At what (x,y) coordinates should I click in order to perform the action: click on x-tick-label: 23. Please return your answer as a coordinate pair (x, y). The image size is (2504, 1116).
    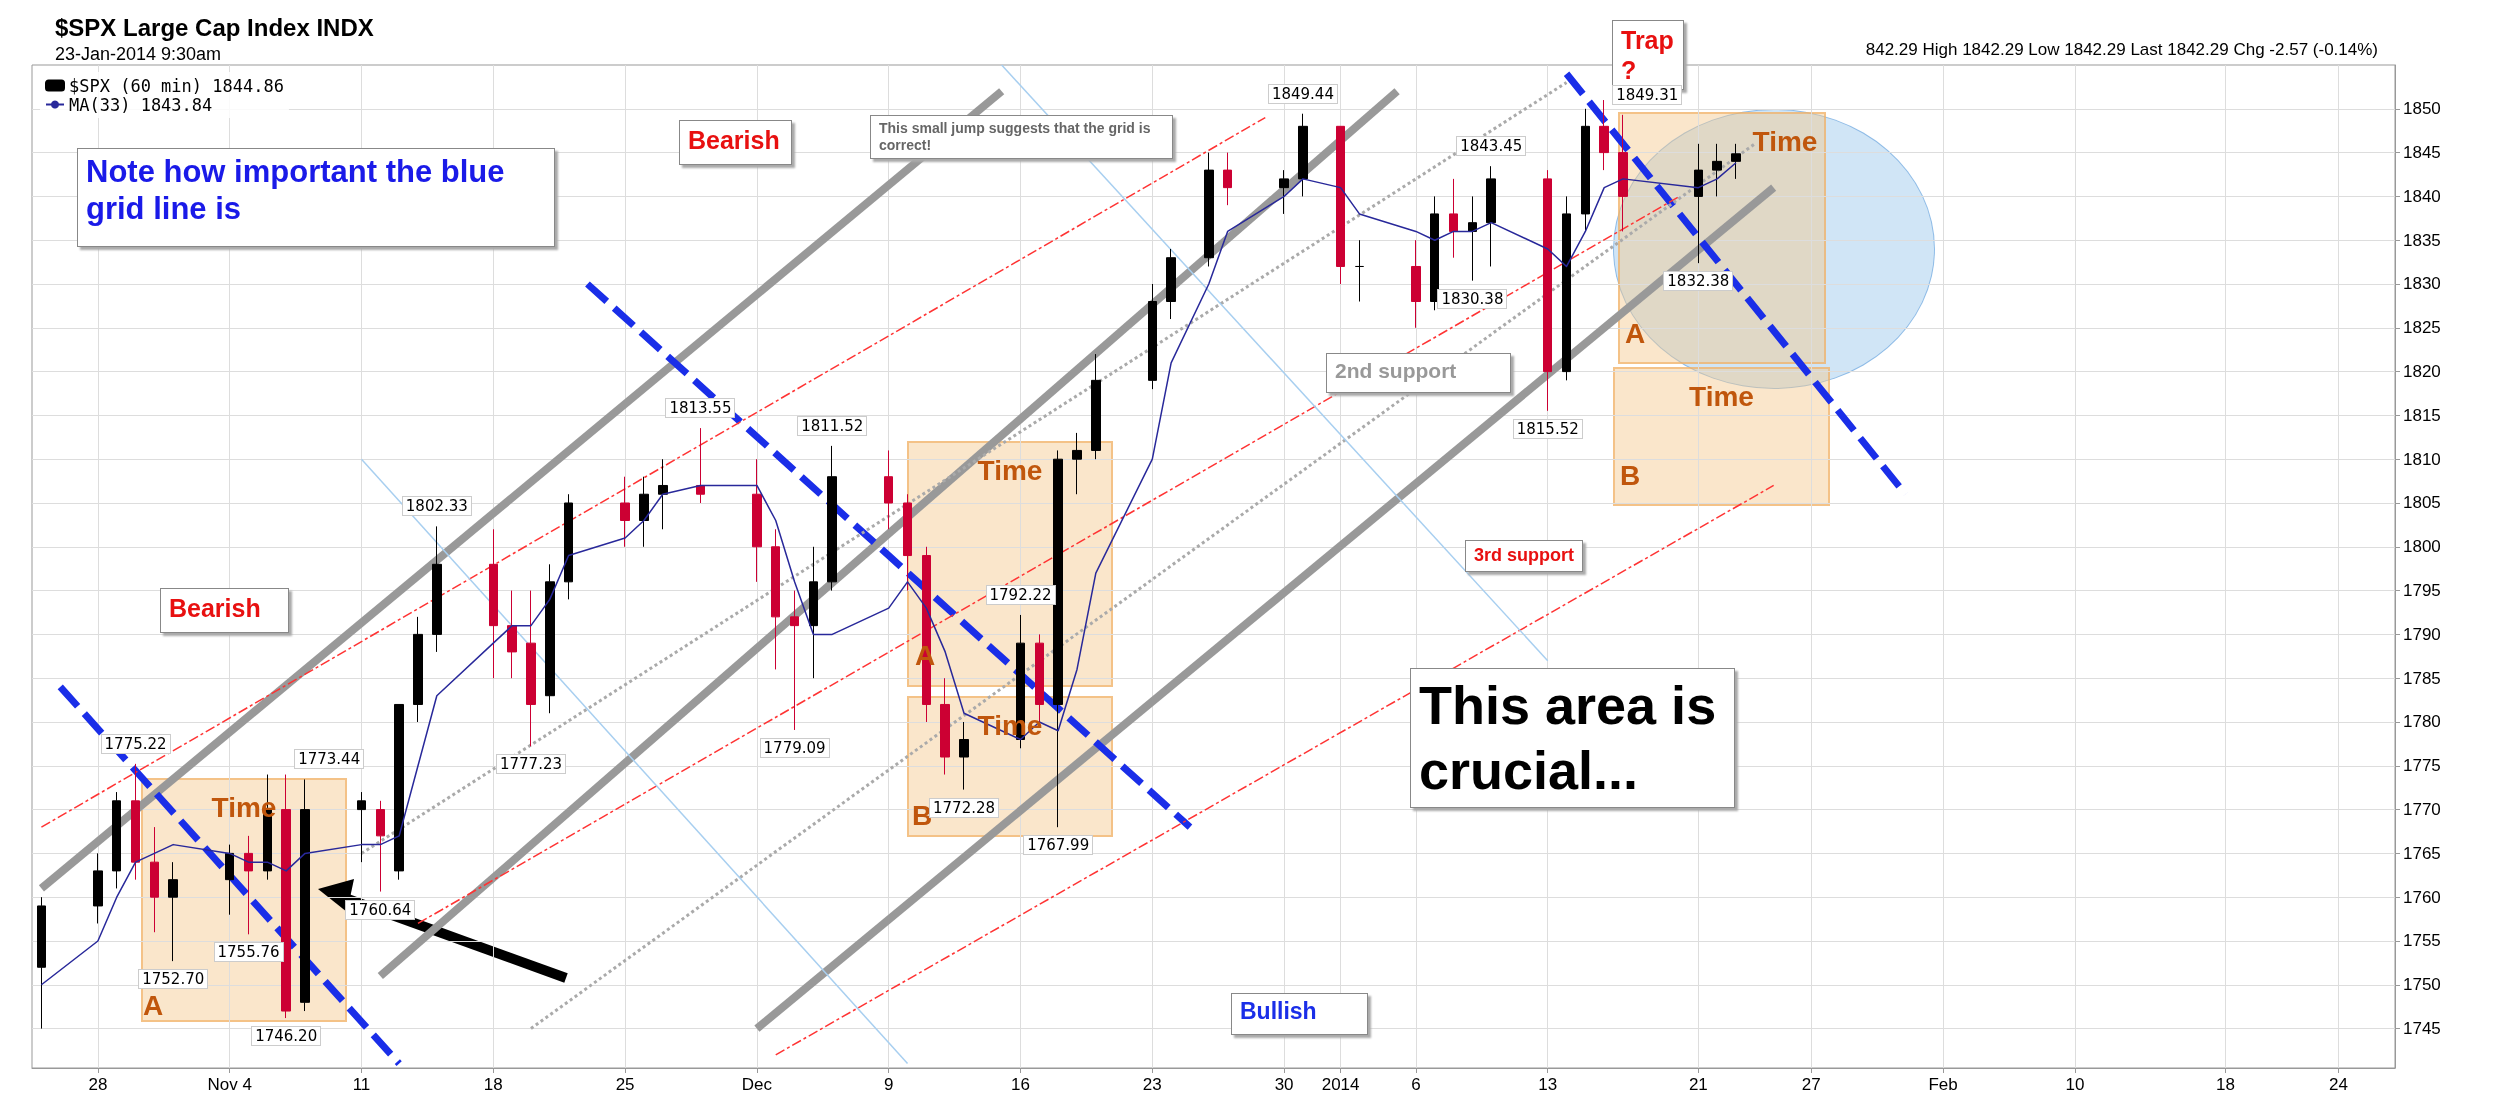
    Looking at the image, I should click on (1152, 1084).